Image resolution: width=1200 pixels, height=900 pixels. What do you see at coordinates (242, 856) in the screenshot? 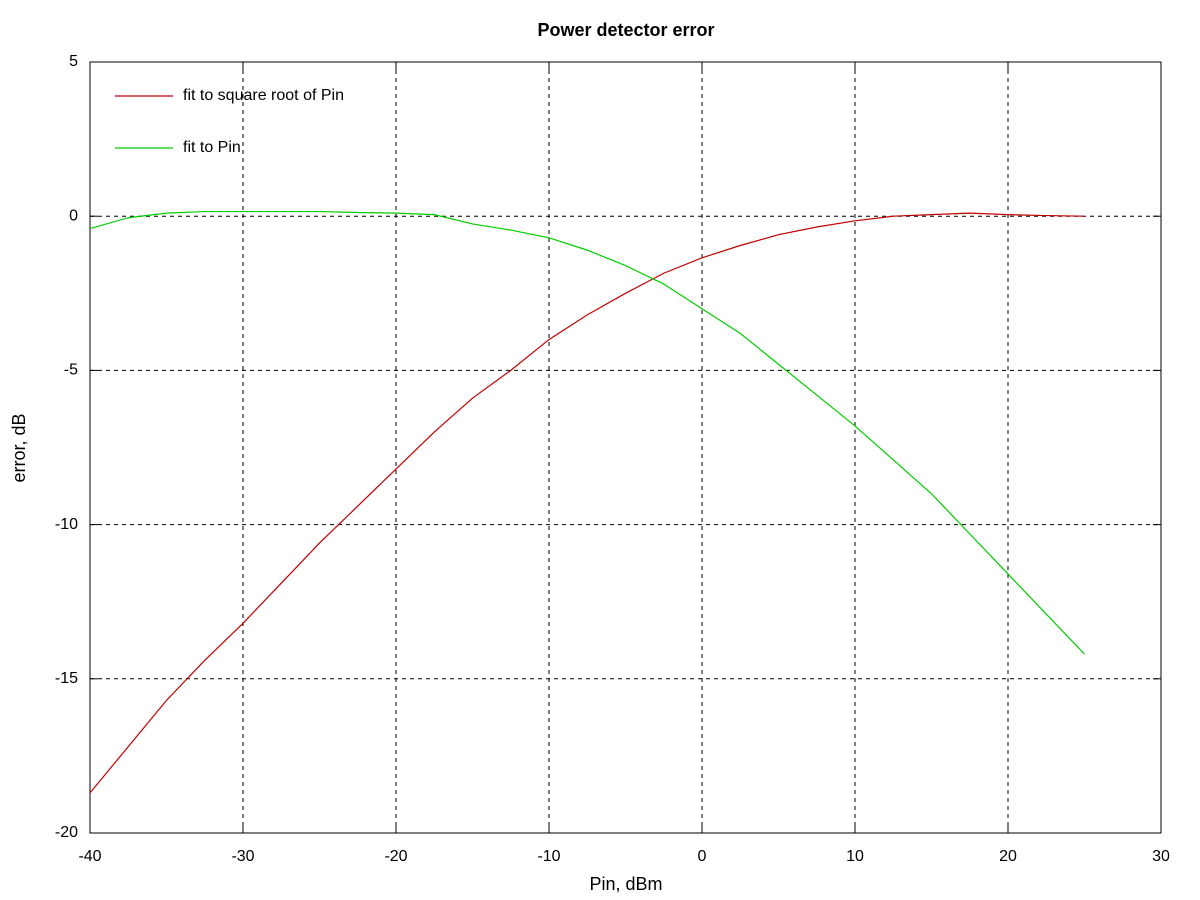
I see `x-tick-label: -30` at bounding box center [242, 856].